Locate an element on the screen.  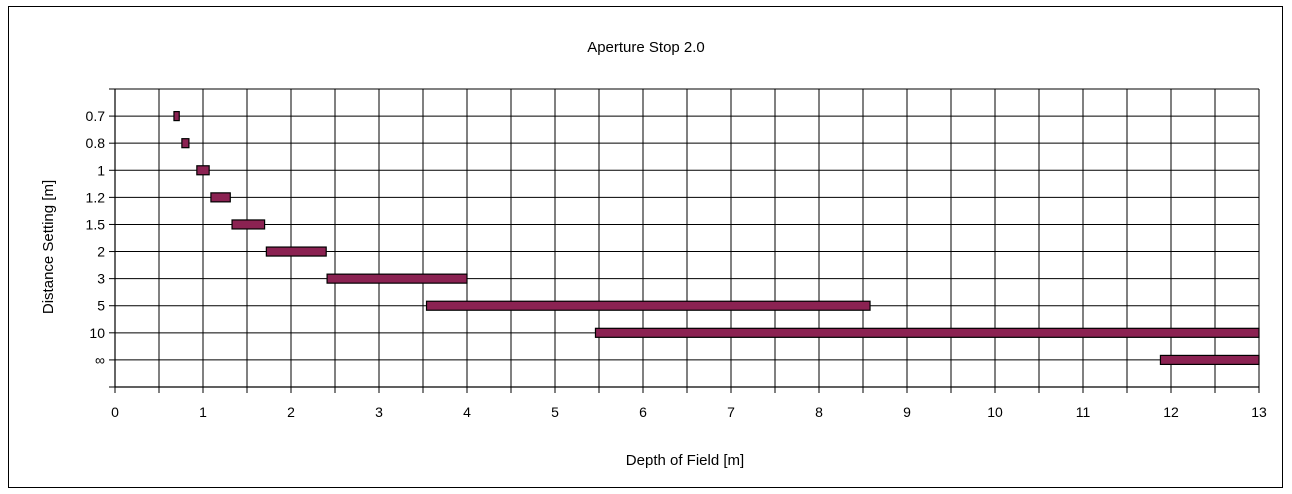
x-tick-label: 10 is located at coordinates (995, 412).